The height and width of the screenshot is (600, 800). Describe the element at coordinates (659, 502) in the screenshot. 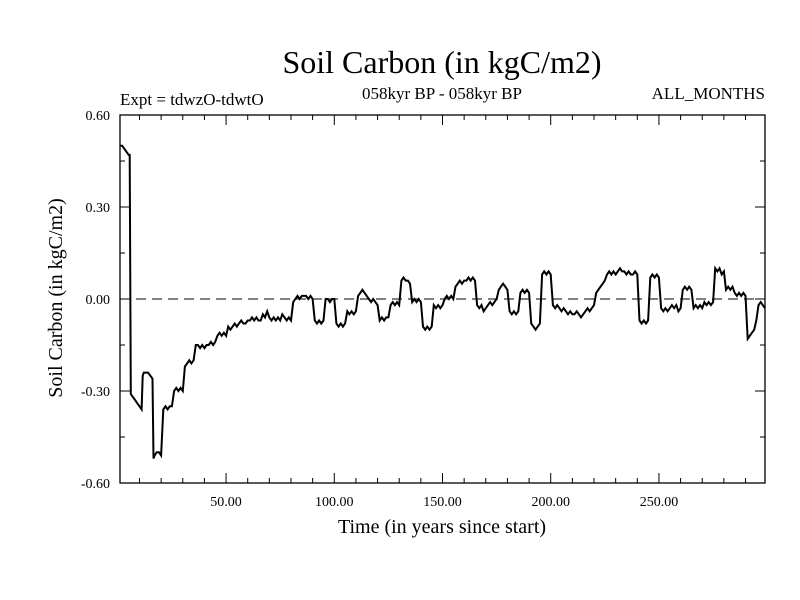

I see `x-tick-label: 250.00` at that location.